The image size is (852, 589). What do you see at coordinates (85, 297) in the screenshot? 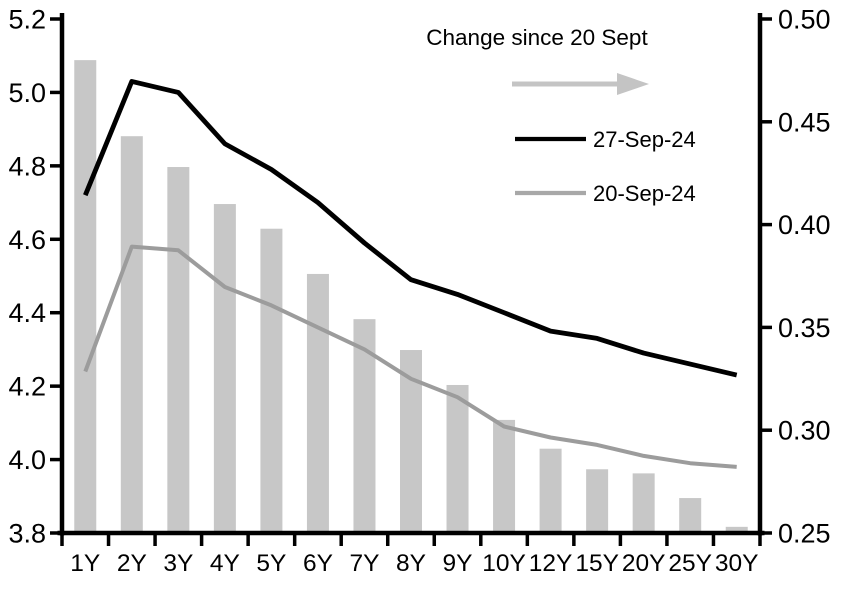
I see `bar-1Y` at bounding box center [85, 297].